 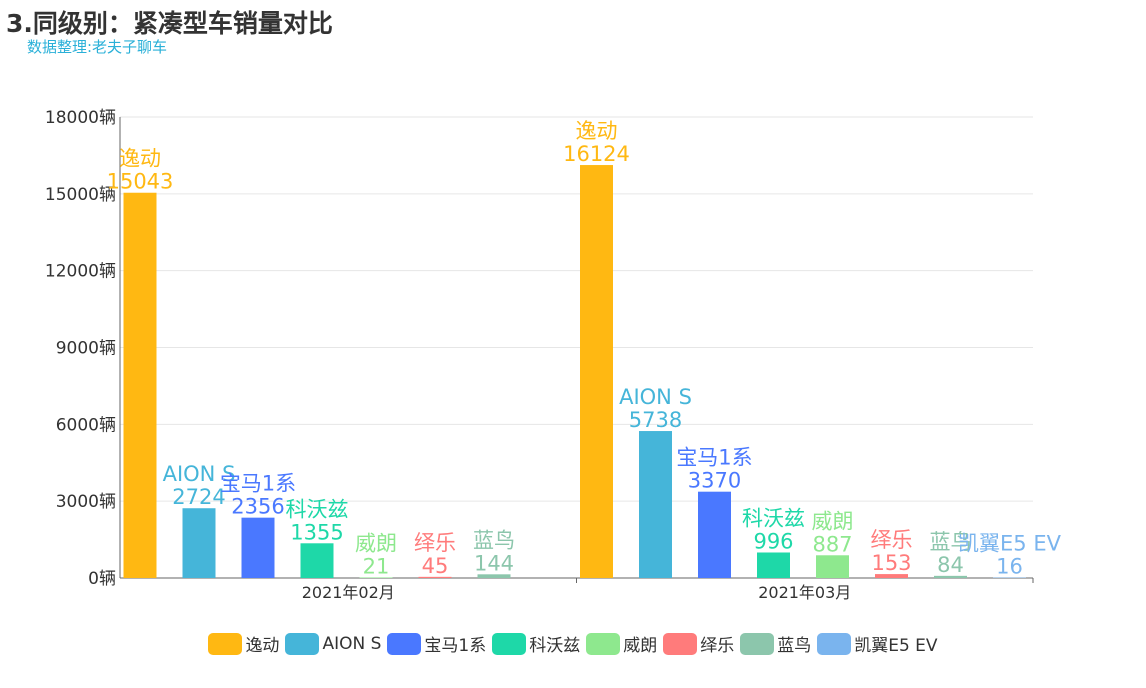 What do you see at coordinates (455, 646) in the screenshot?
I see `legend-label: 宝马1系` at bounding box center [455, 646].